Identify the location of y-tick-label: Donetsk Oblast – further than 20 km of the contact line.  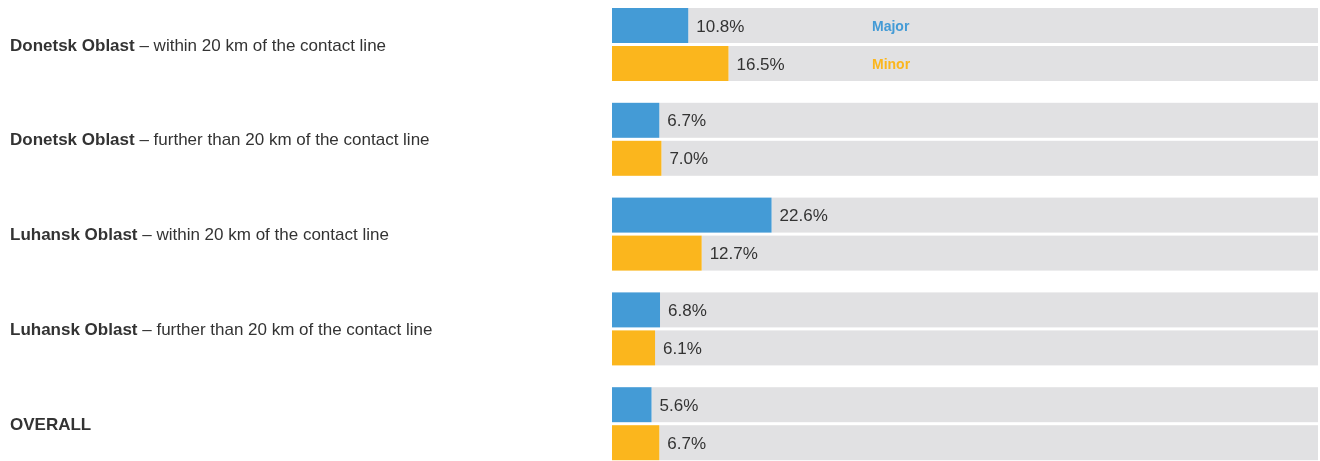
(220, 140).